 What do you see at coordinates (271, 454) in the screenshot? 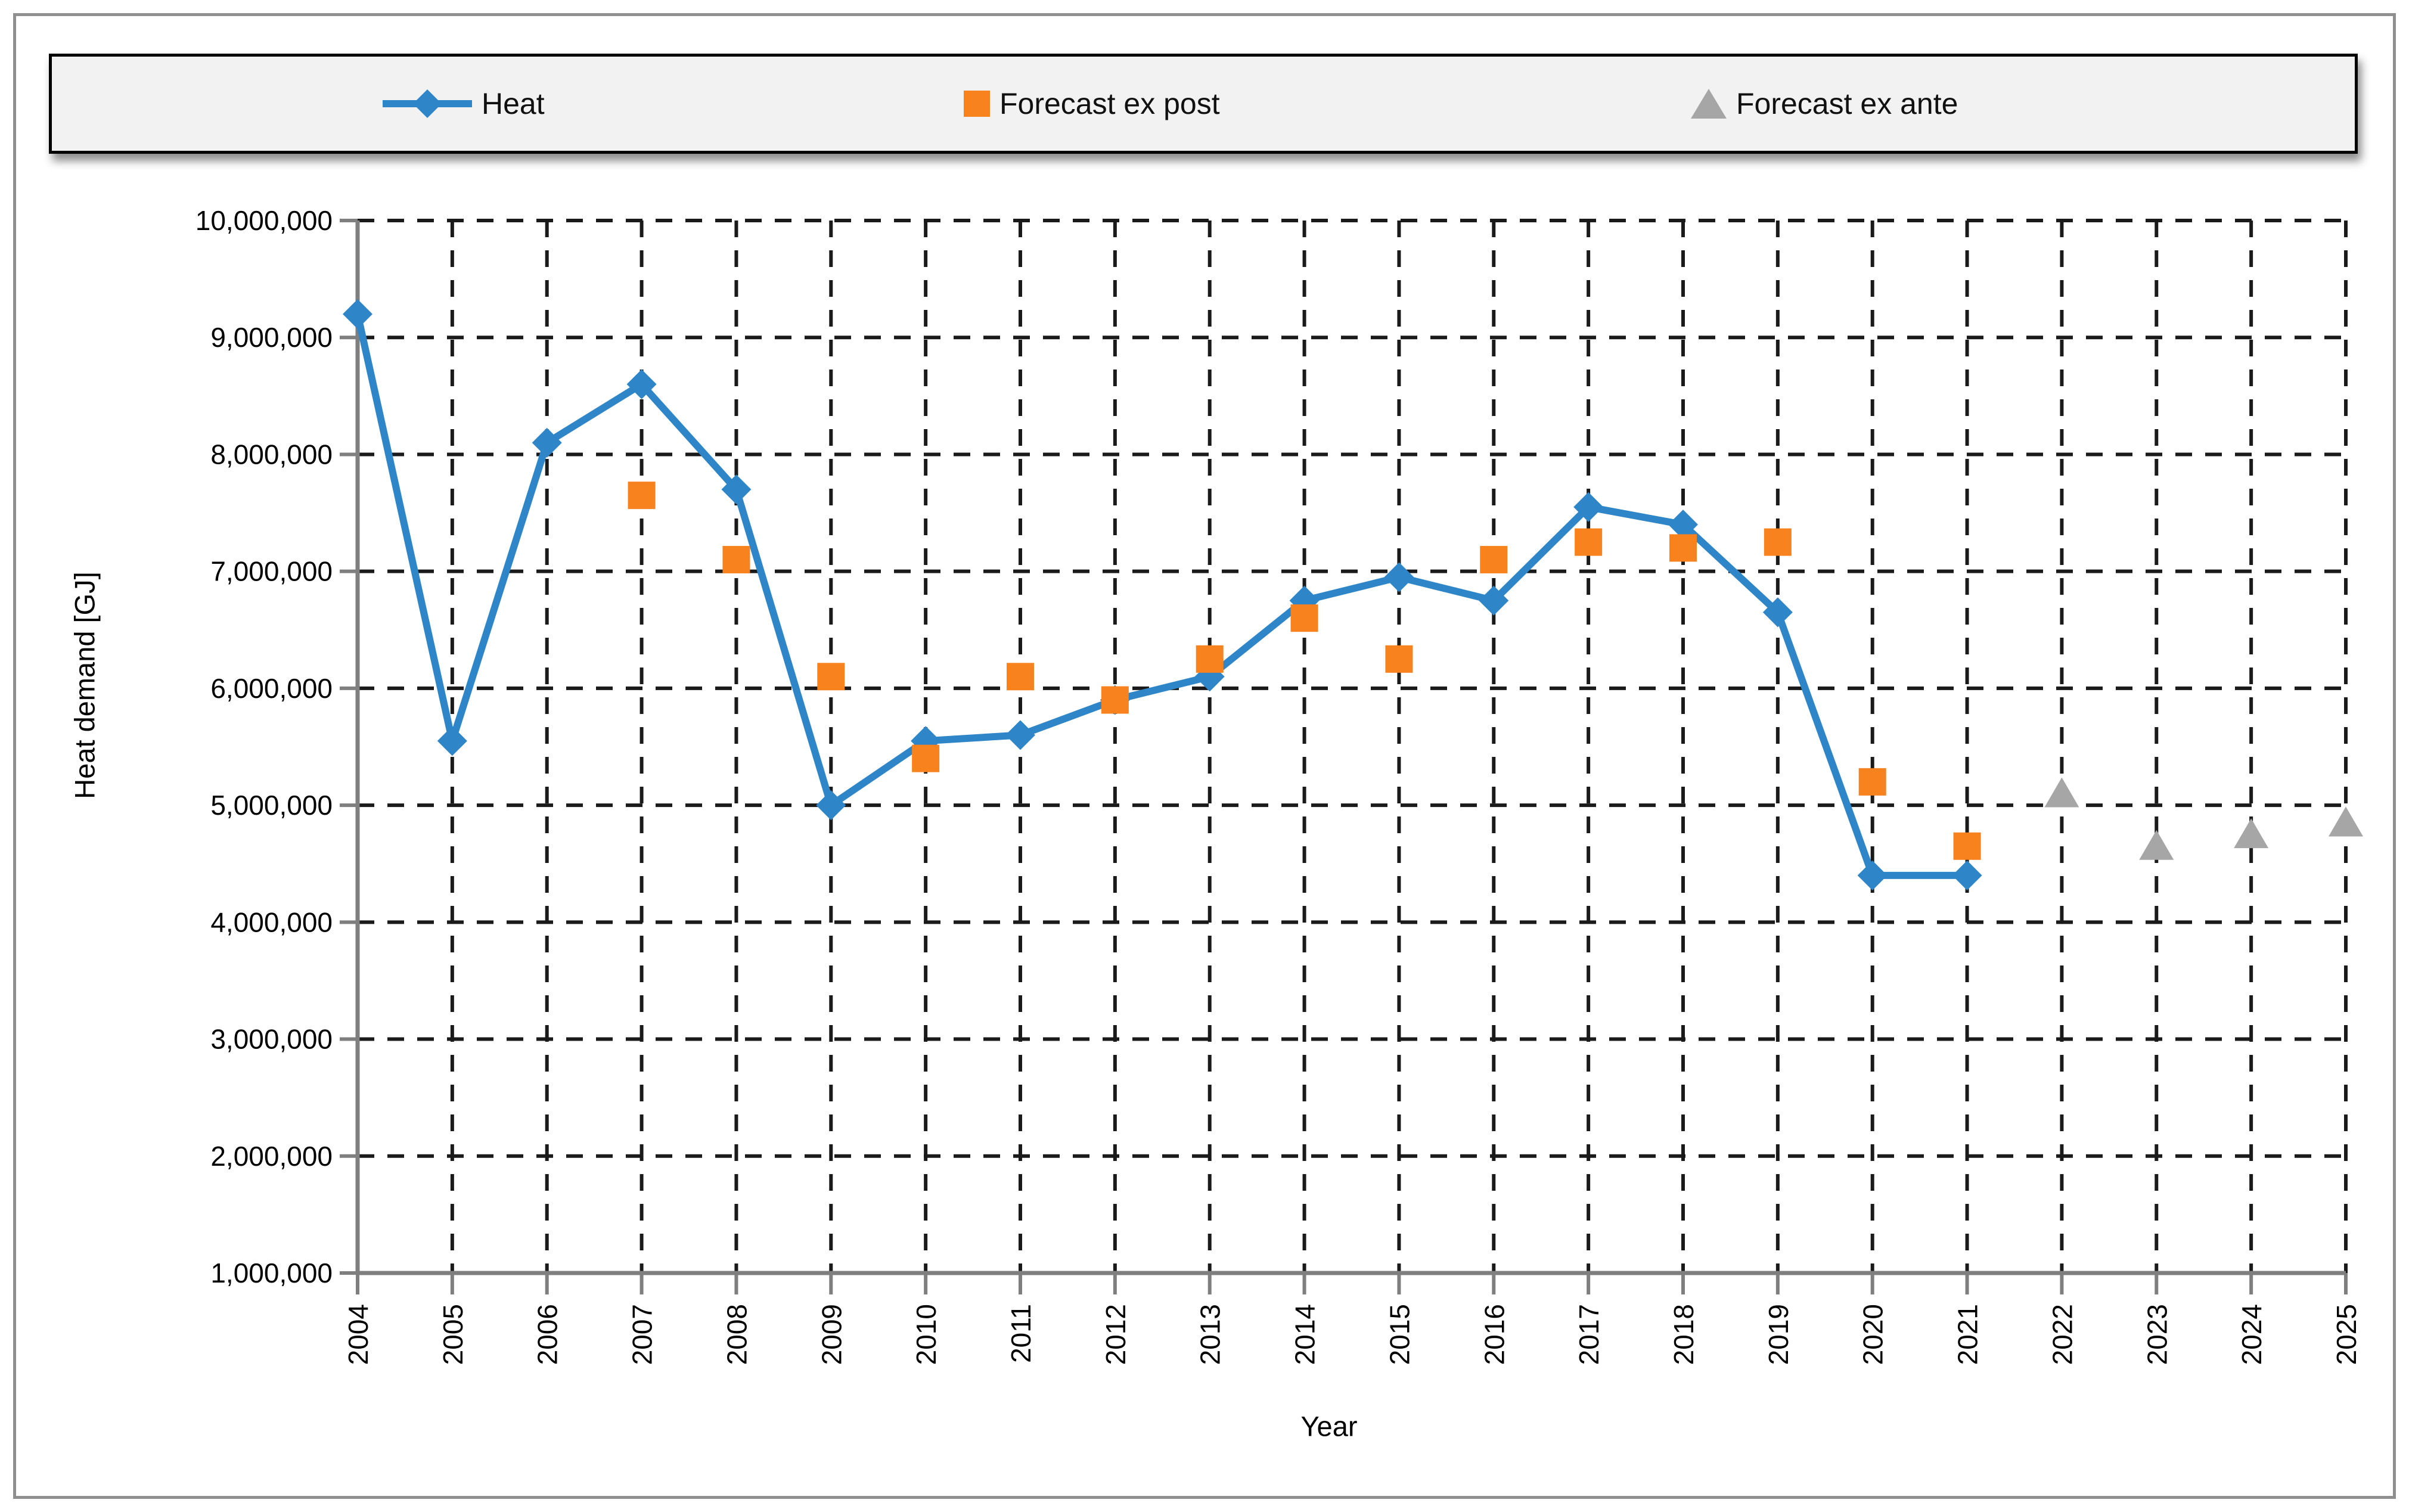
I see `y-tick-label: 8,000,000` at bounding box center [271, 454].